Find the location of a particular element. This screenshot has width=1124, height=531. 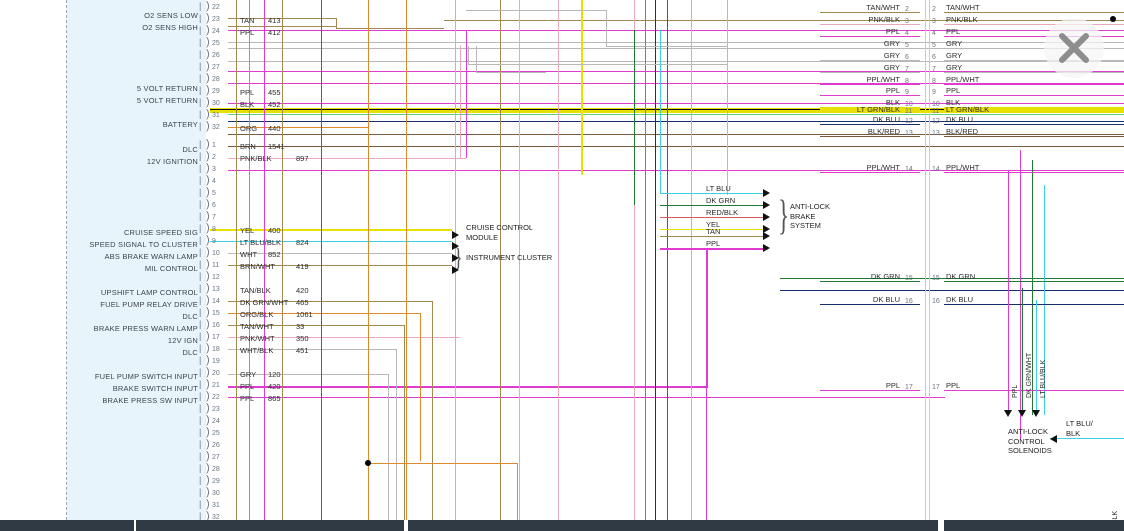

signal-name-label: 5 VOLT RETURN is located at coordinates (167, 100).